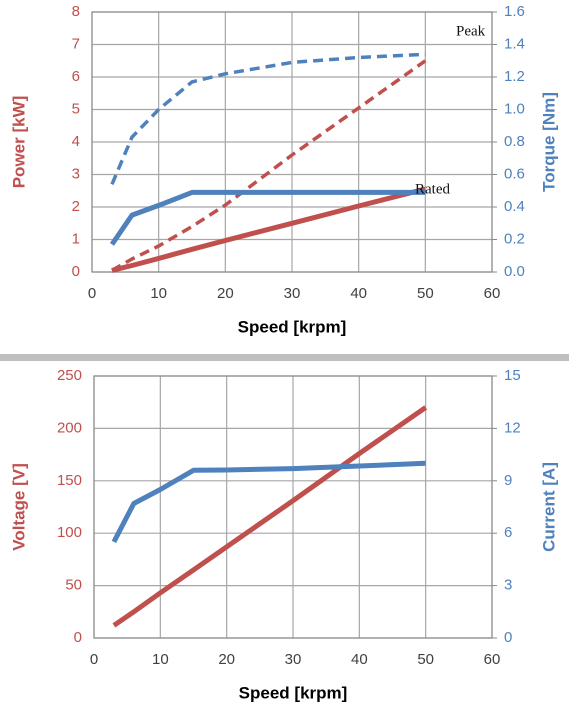  What do you see at coordinates (76, 141) in the screenshot?
I see `y-tick-label: 4` at bounding box center [76, 141].